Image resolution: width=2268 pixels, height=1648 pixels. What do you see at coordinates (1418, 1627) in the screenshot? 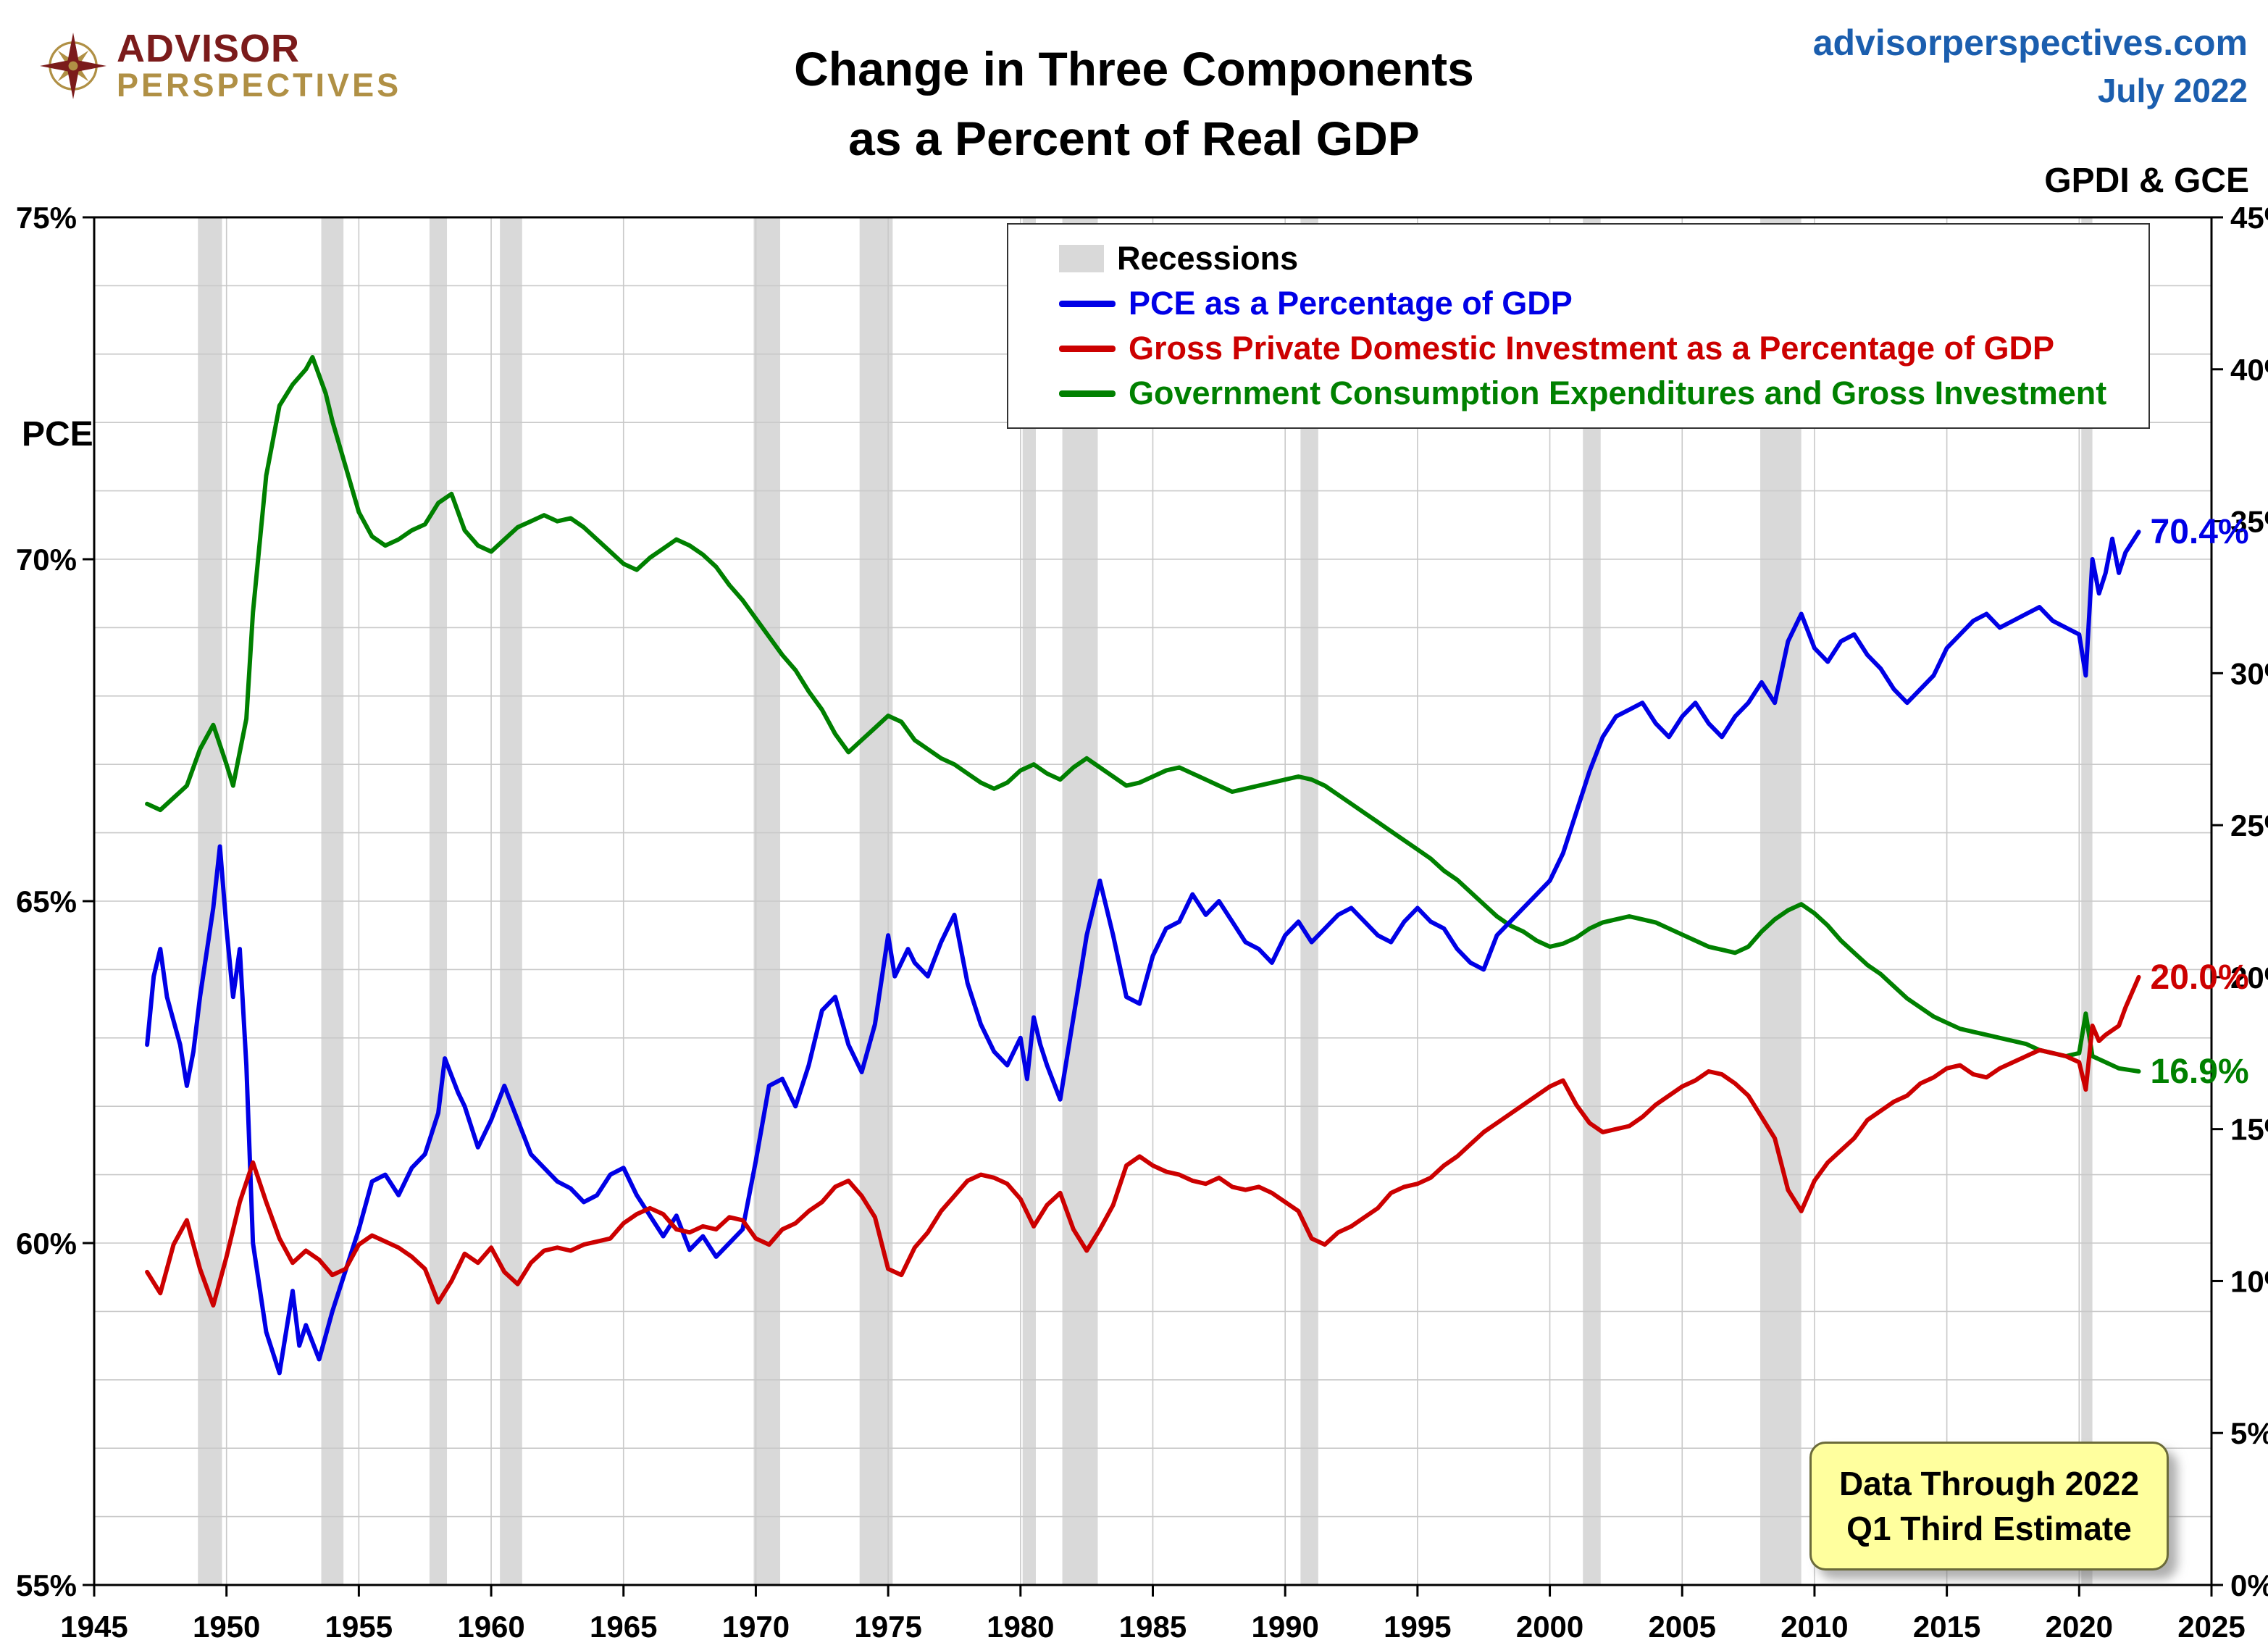
I see `svg-text: 1995` at bounding box center [1418, 1627].